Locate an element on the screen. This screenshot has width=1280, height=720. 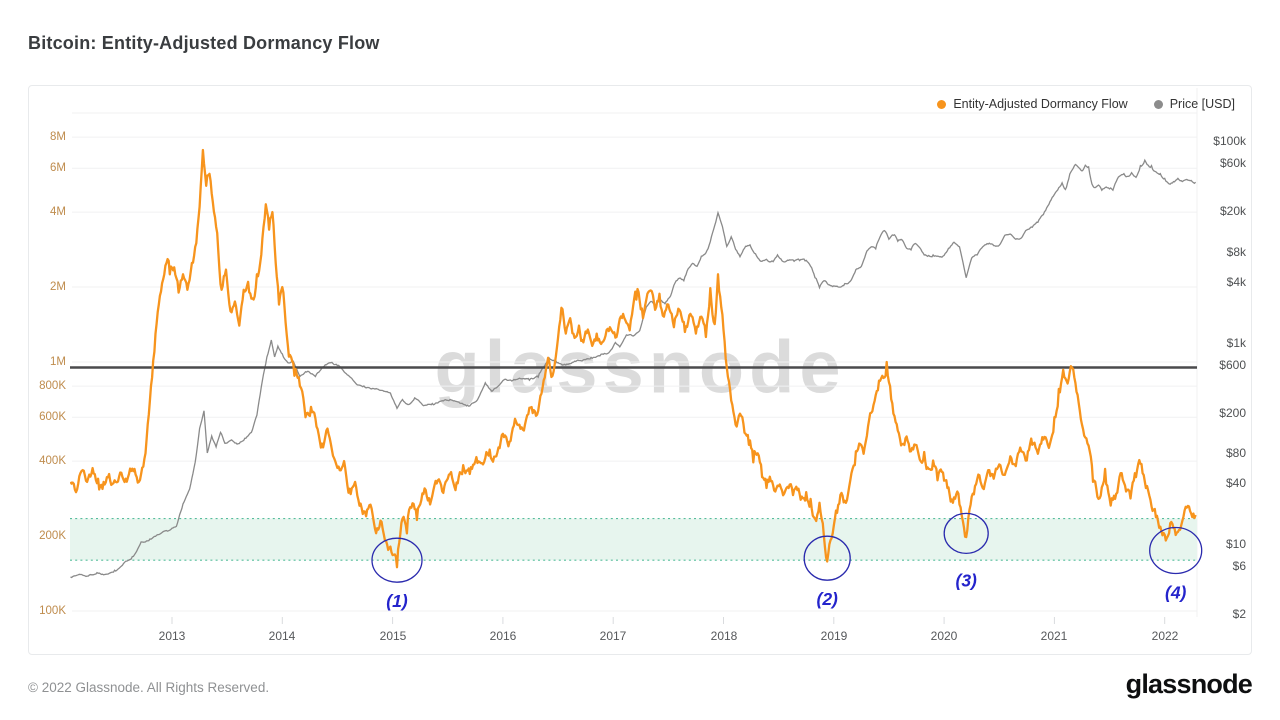
right-axis-tick-label: $80 is located at coordinates (1235, 453).